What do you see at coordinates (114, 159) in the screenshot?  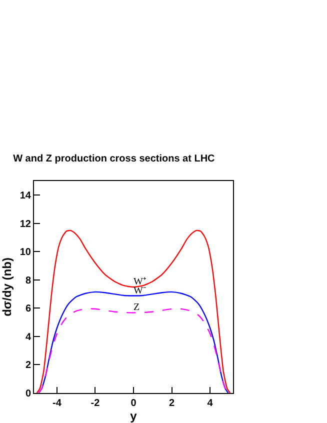 I see `chart-title: W and Z production cross sections at LHC` at bounding box center [114, 159].